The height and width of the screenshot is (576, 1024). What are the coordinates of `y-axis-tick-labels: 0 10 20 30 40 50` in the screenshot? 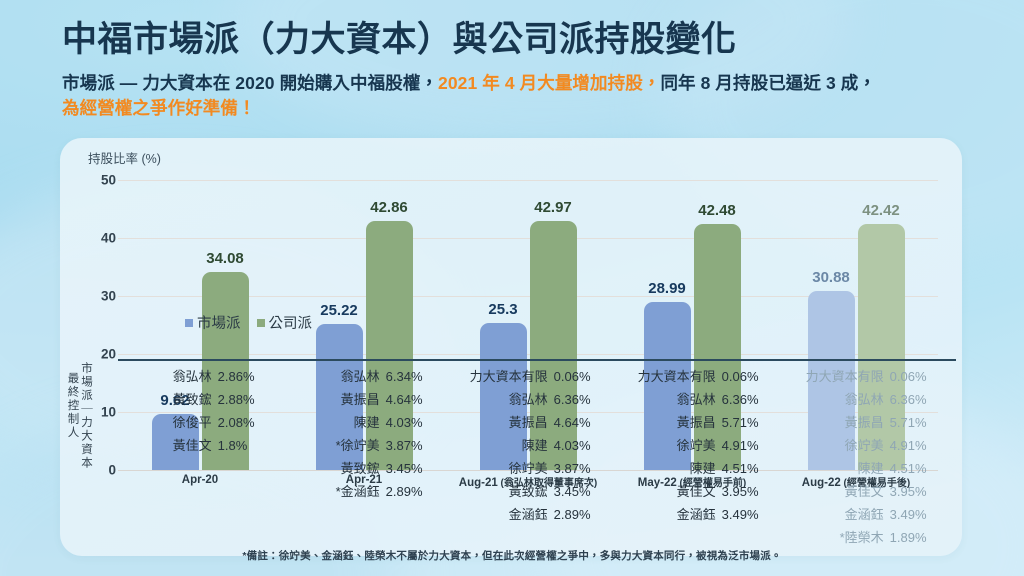 It's located at (99, 325).